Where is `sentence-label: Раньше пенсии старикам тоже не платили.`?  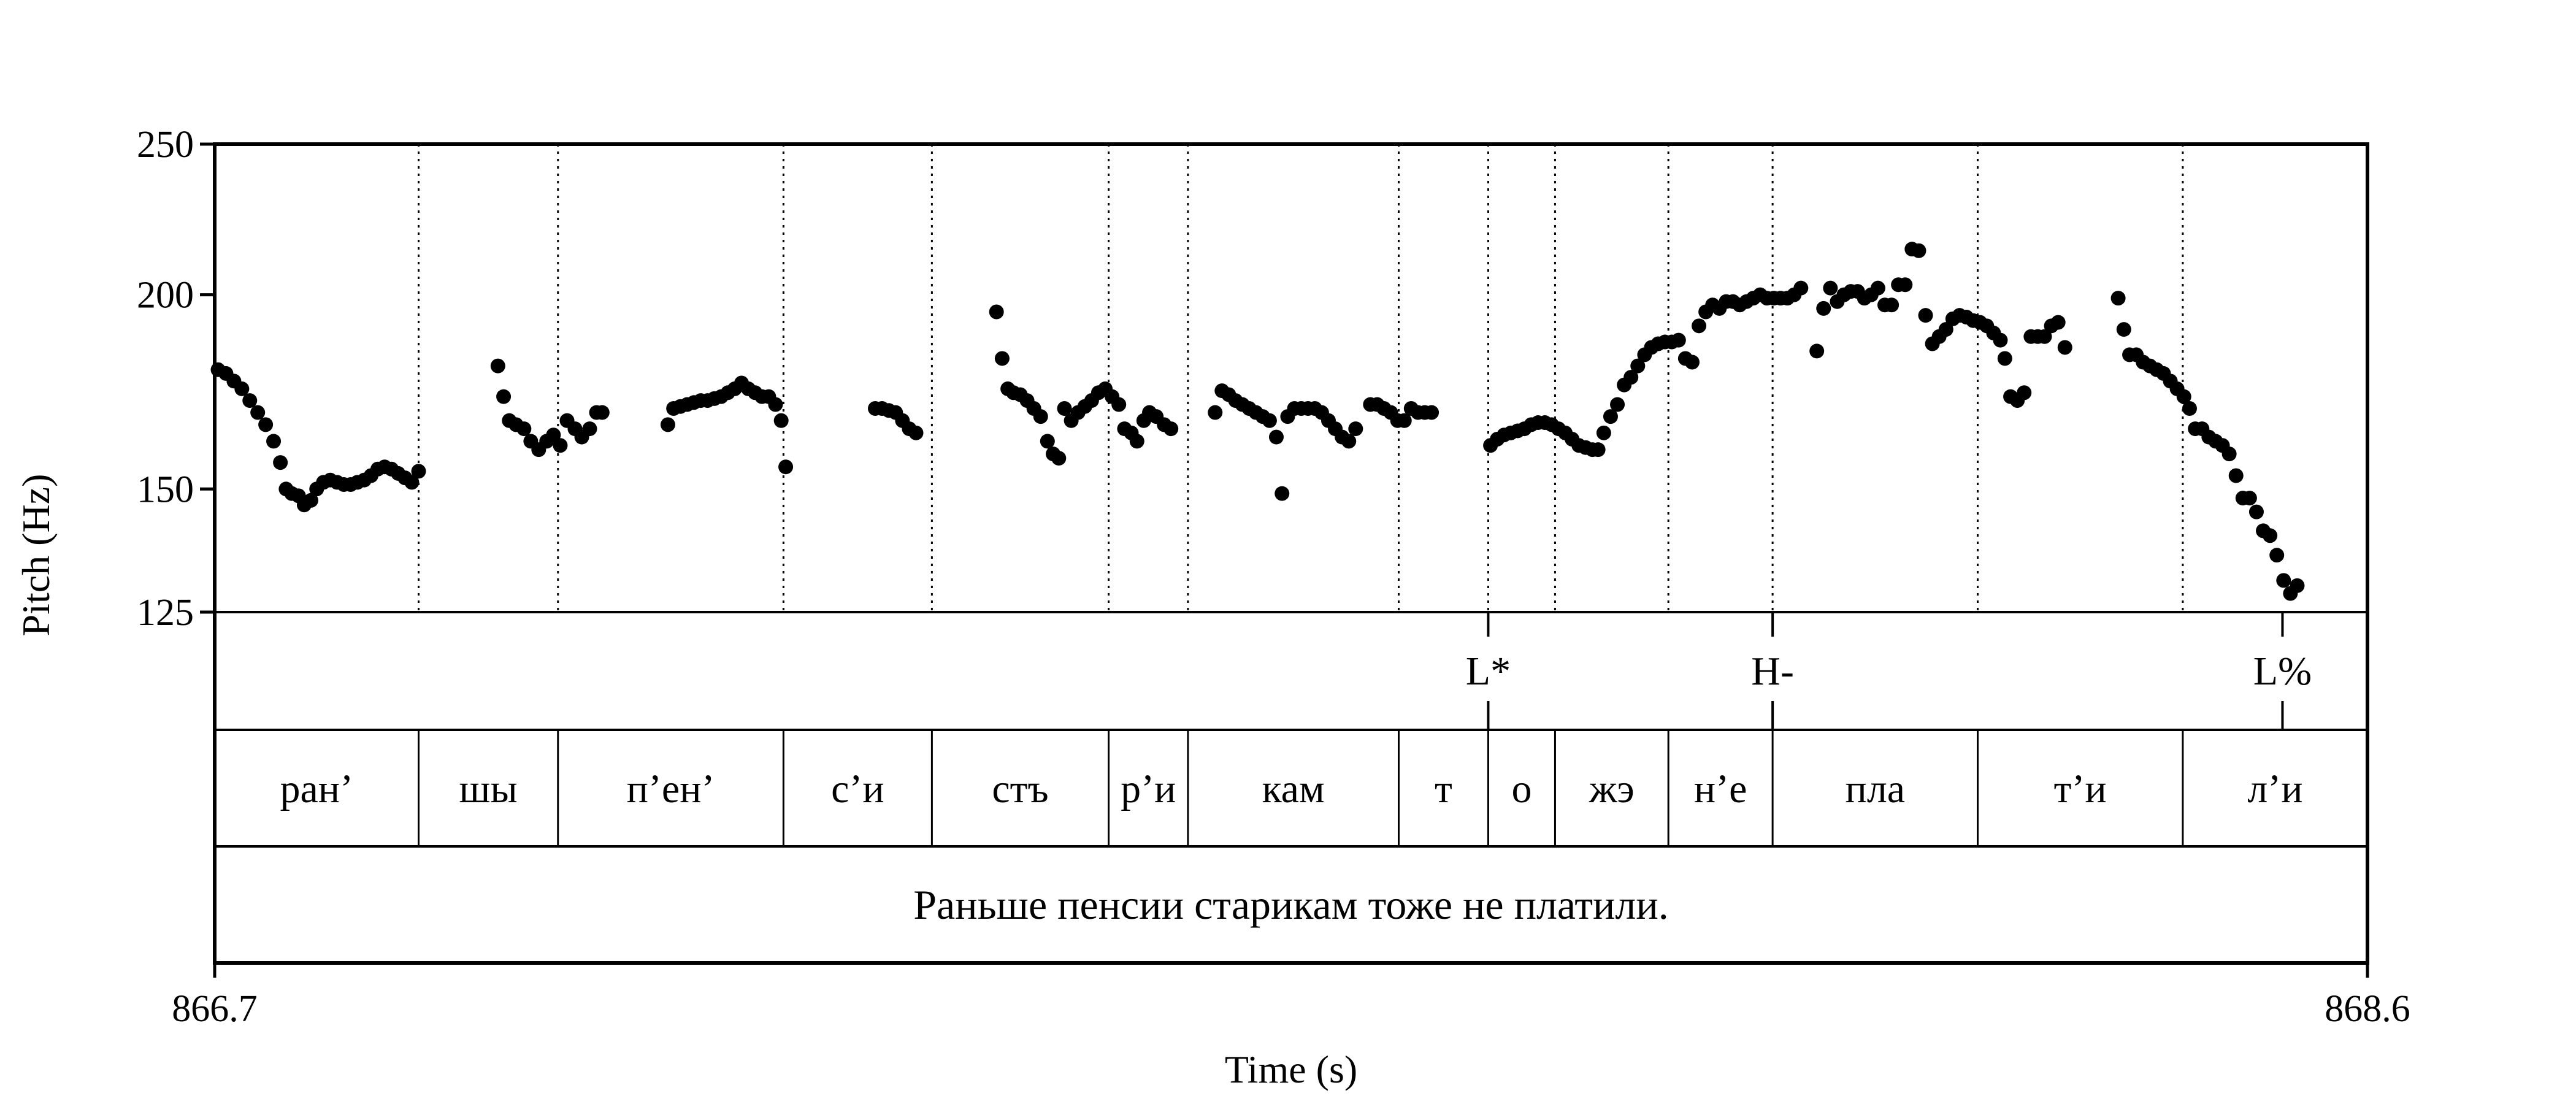 sentence-label: Раньше пенсии старикам тоже не платили. is located at coordinates (1291, 904).